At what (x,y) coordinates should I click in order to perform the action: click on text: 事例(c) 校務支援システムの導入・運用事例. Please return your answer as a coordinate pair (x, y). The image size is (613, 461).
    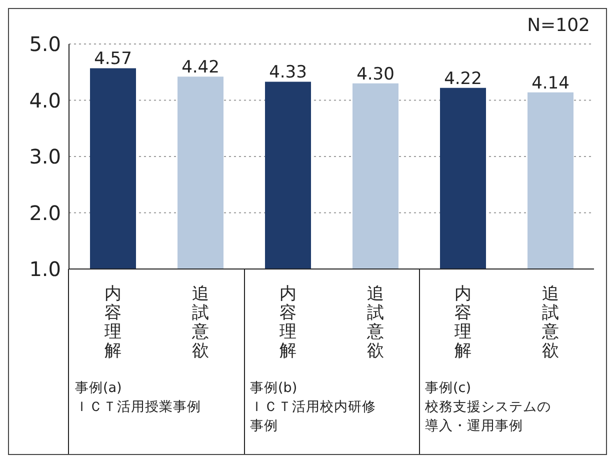
    Looking at the image, I should click on (488, 407).